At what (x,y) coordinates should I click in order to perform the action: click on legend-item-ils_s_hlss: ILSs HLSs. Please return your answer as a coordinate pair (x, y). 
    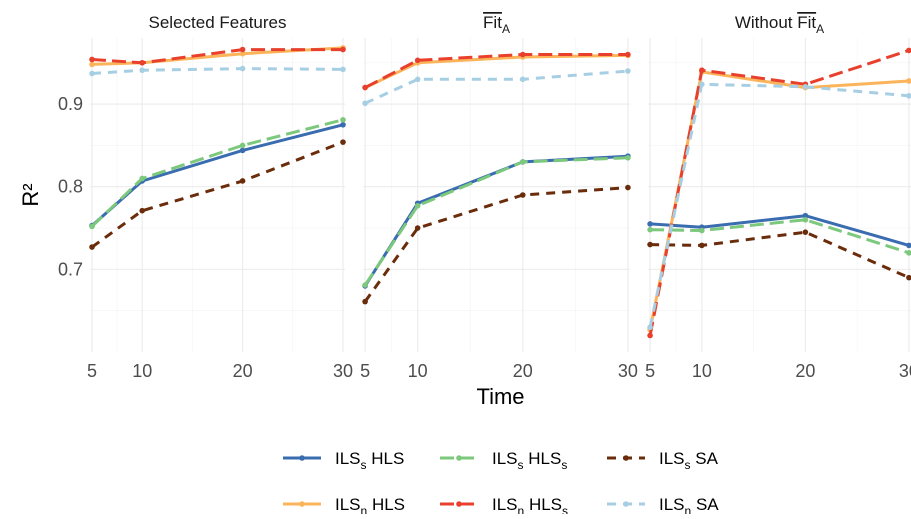
    Looking at the image, I should click on (503, 460).